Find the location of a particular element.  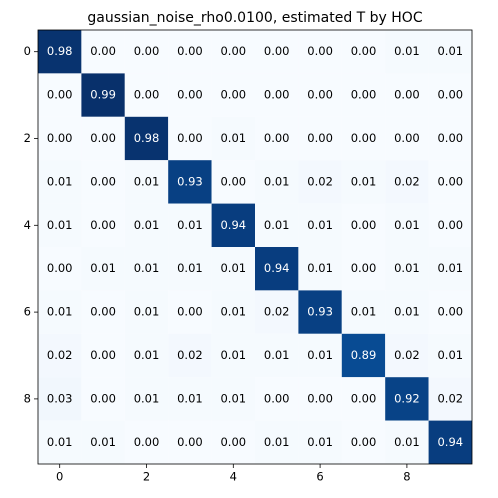

x-tick-label: 6 is located at coordinates (319, 477).